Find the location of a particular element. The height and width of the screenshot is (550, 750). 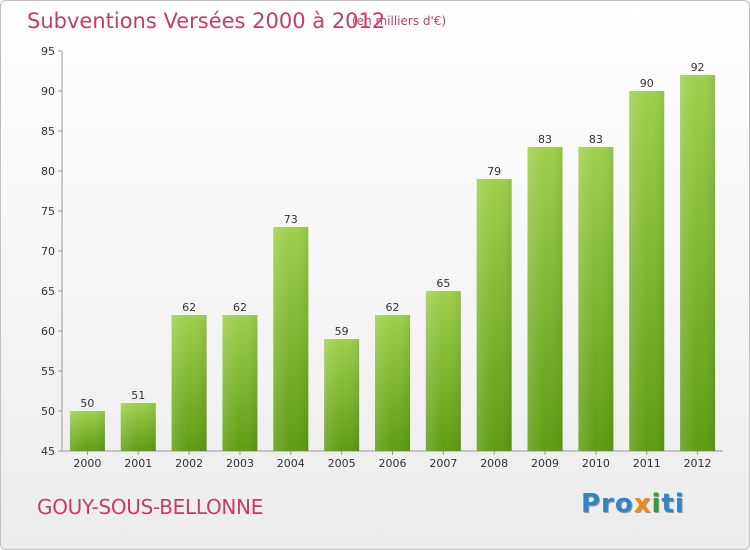

town-name: GOUY-SOUS-BELLONNE is located at coordinates (150, 507).